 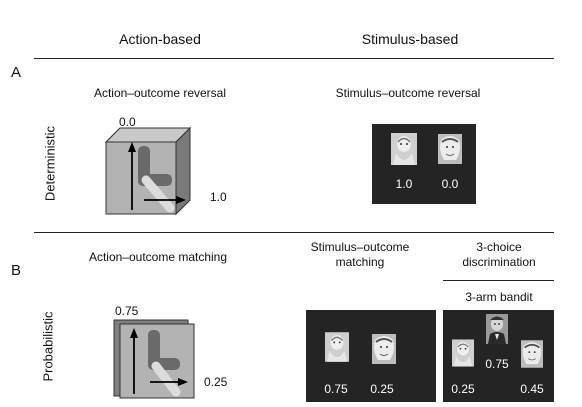 What do you see at coordinates (499, 262) in the screenshot?
I see `three-choice-title-line2: discrimination` at bounding box center [499, 262].